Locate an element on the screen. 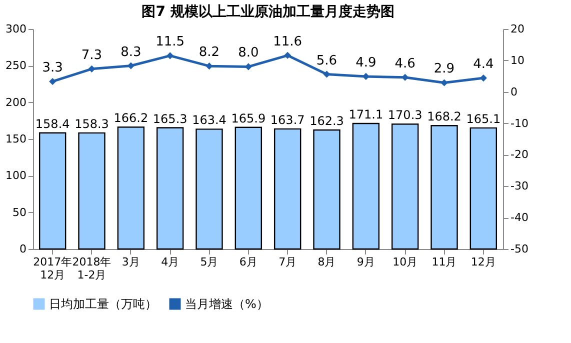 The image size is (571, 343). chart-title: 图7 规模以上工业原油加工量月度走势图 is located at coordinates (268, 11).